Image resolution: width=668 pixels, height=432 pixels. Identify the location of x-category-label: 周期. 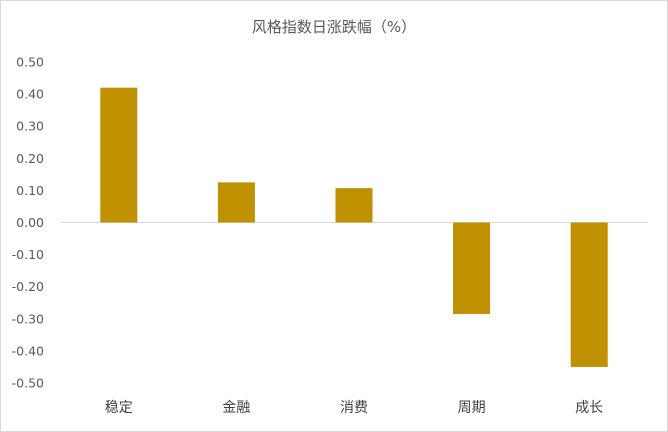
(472, 408).